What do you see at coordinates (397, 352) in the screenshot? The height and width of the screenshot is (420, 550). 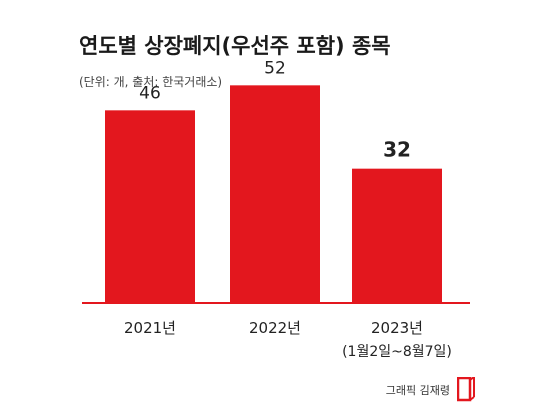 I see `category-sublabel-3: (1월2일~8월7일)` at bounding box center [397, 352].